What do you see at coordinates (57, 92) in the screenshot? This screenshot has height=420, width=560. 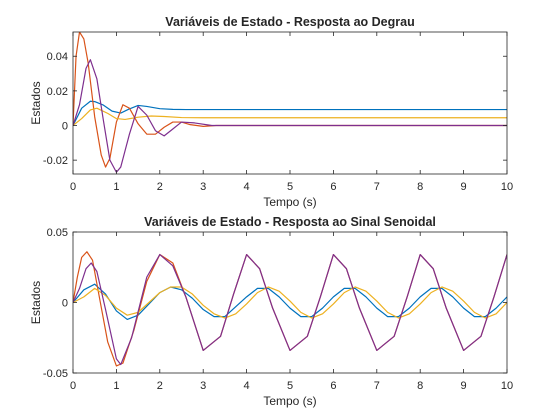 I see `y-tick-label: 0.02` at bounding box center [57, 92].